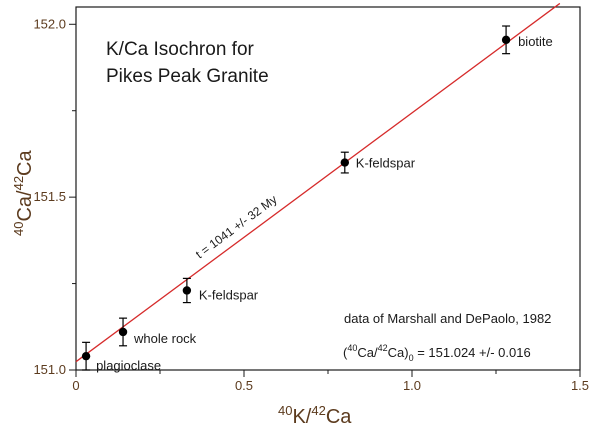 The image size is (597, 434). What do you see at coordinates (345, 352) in the screenshot?
I see `intercept-open-paren: (` at bounding box center [345, 352].